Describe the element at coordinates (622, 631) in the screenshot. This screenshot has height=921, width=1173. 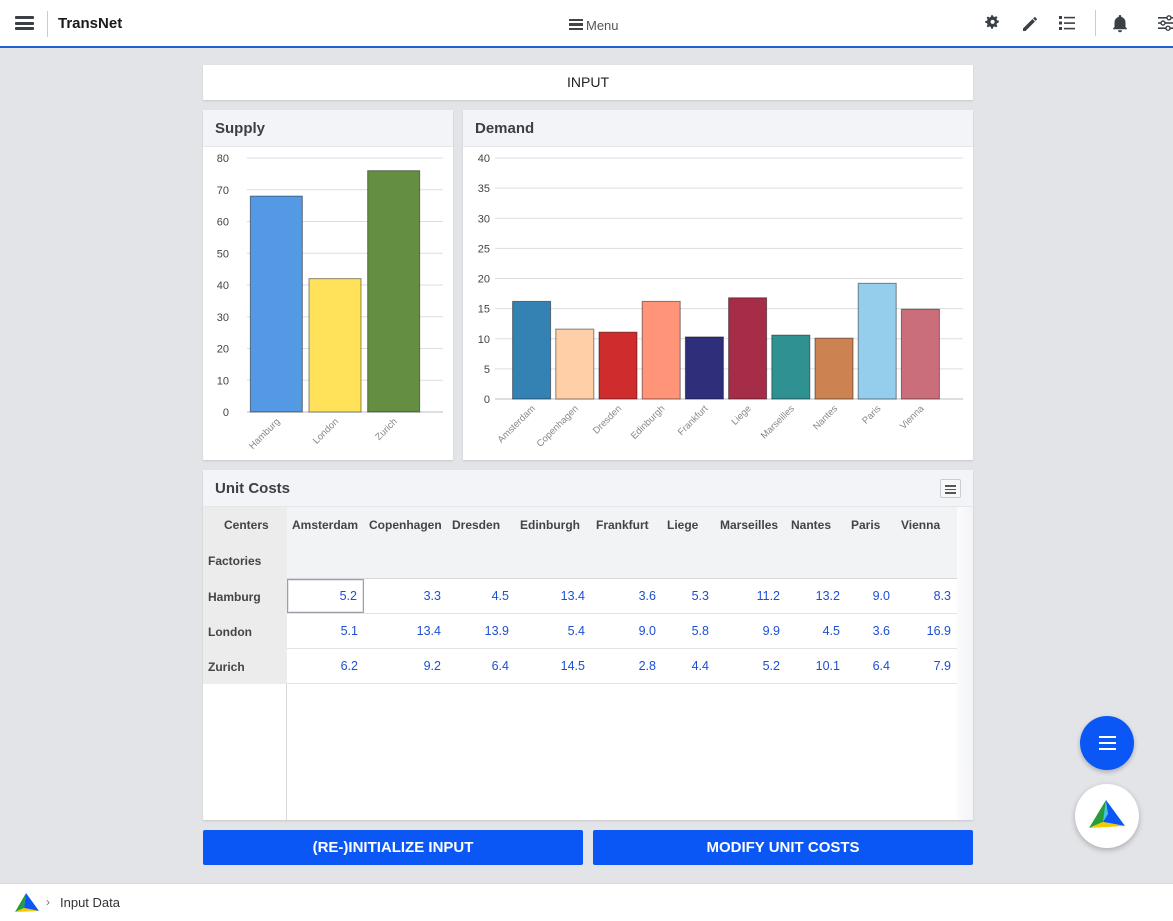
I see `table-row: 5.1 13.4 13.9 5.4 9.0 5.8 9.9 4.5 3.6 16.9` at that location.